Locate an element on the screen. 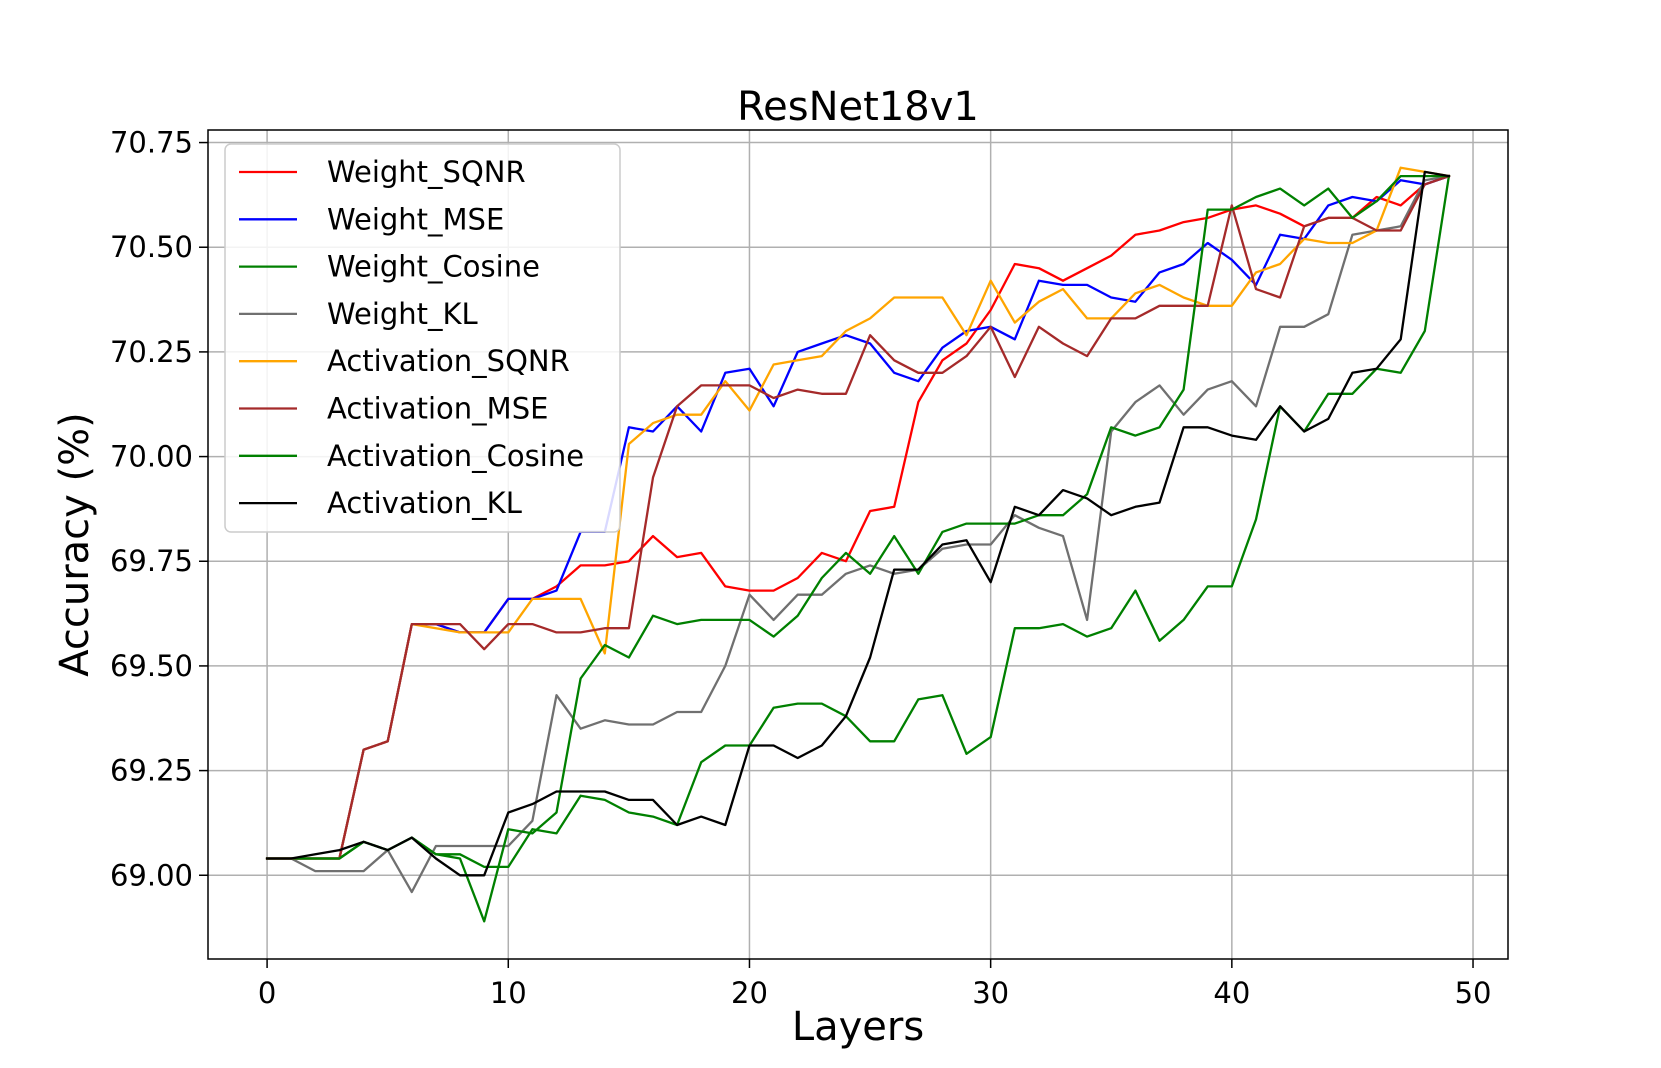  x-tick-label: 0 is located at coordinates (267, 993).